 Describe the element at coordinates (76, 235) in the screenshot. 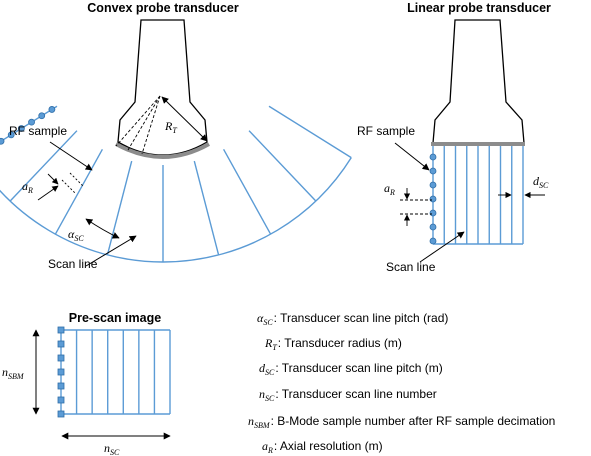

I see `convex-pitch-symbol: αSC` at that location.